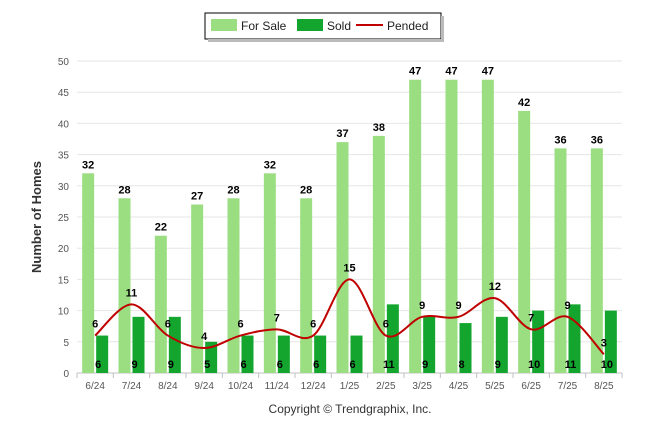  I want to click on y-tick-label: 0, so click(66, 374).